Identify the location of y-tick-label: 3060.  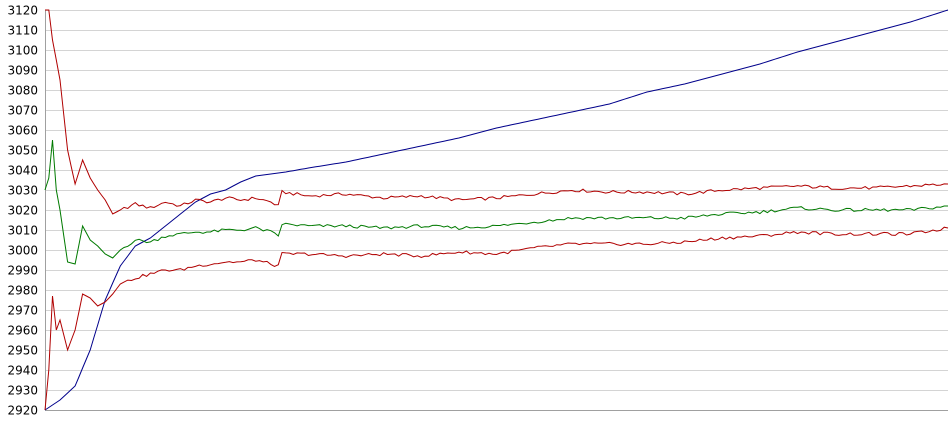
(22, 131).